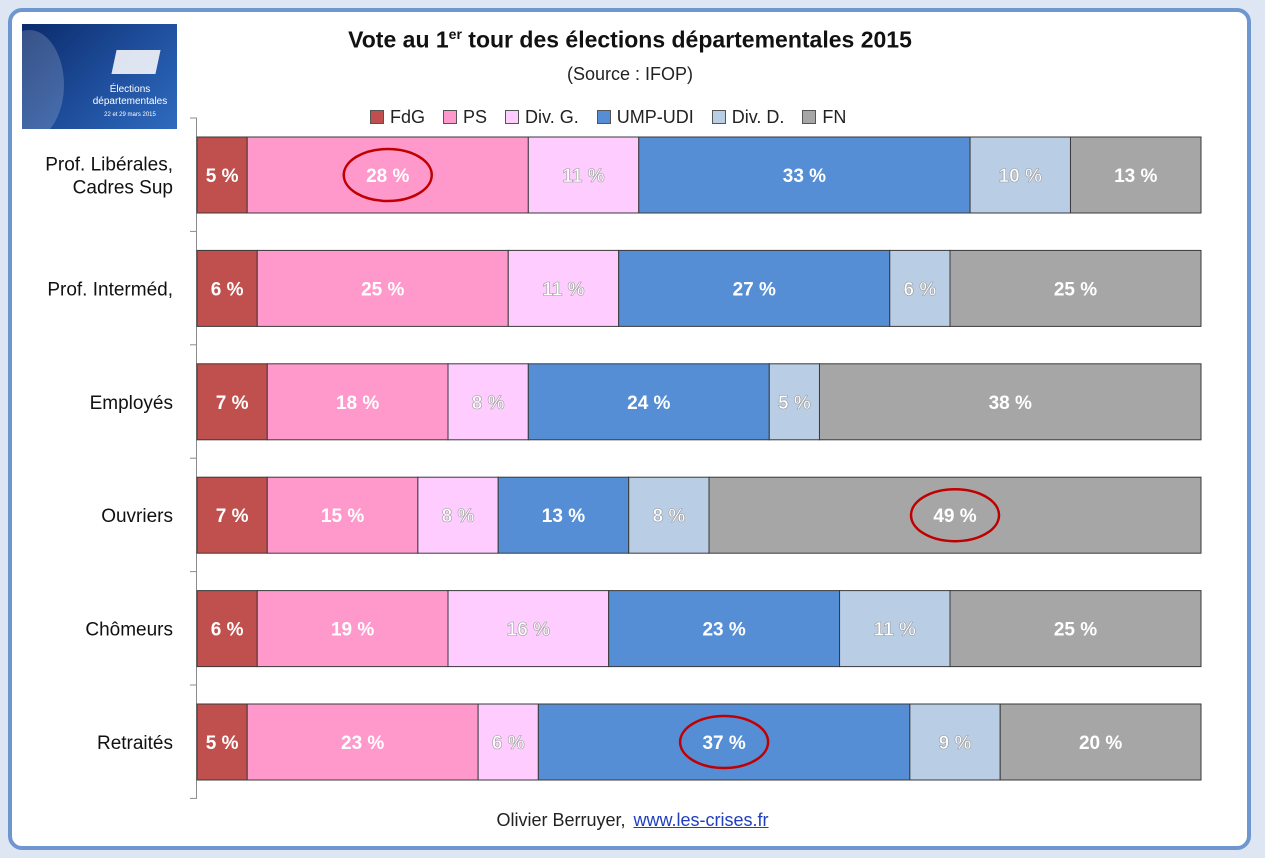  I want to click on category-label: Prof. Interméd,, so click(110, 289).